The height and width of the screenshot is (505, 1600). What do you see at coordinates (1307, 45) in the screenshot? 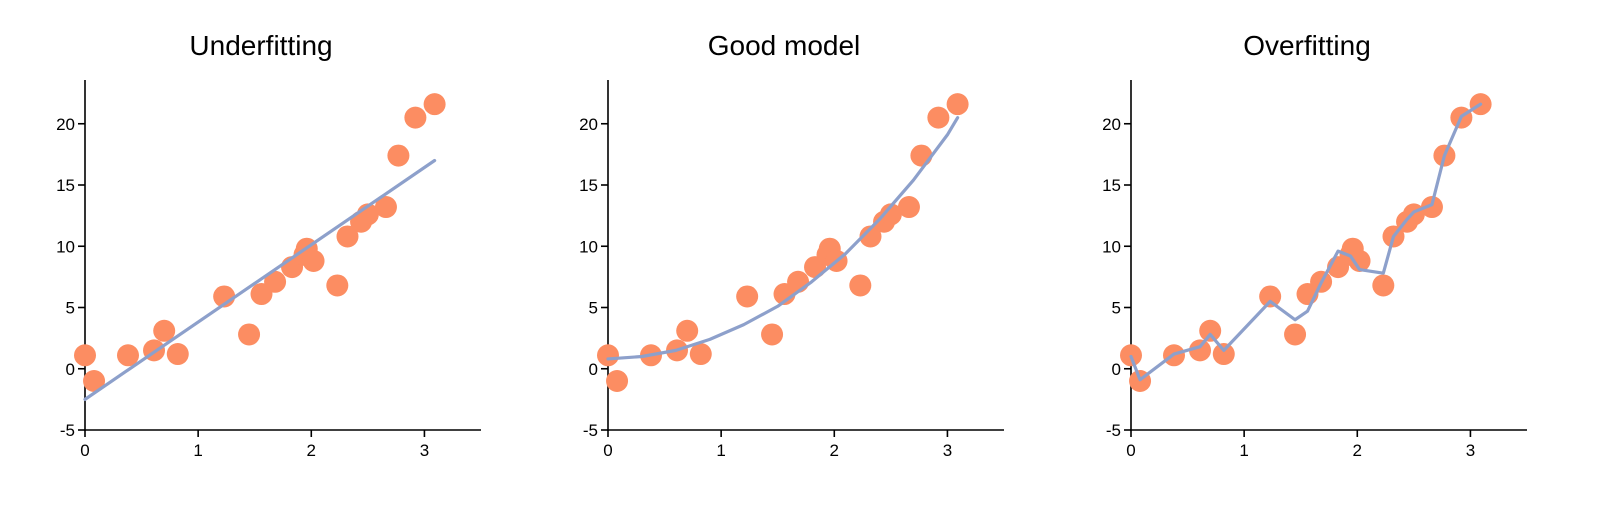
I see `chart-title: Overfitting` at bounding box center [1307, 45].